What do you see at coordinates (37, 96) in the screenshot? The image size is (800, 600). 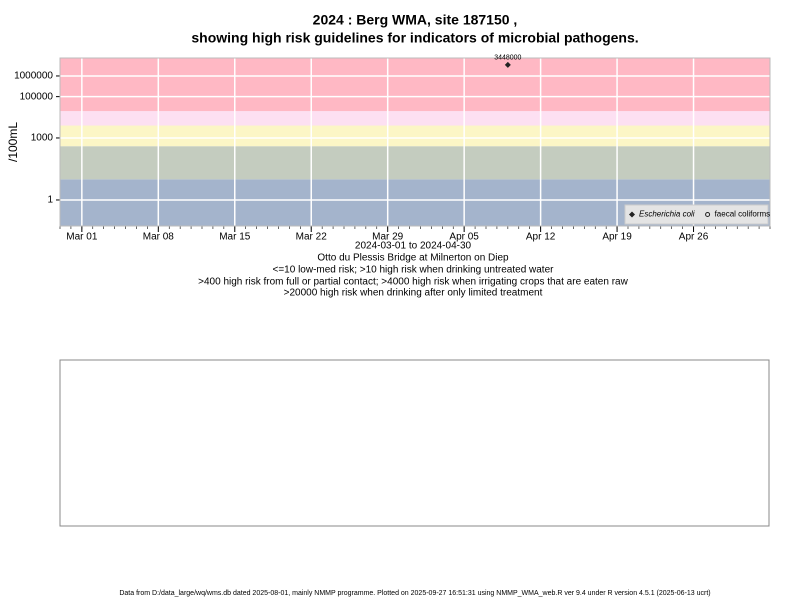 I see `y-tick-label: 100000` at bounding box center [37, 96].